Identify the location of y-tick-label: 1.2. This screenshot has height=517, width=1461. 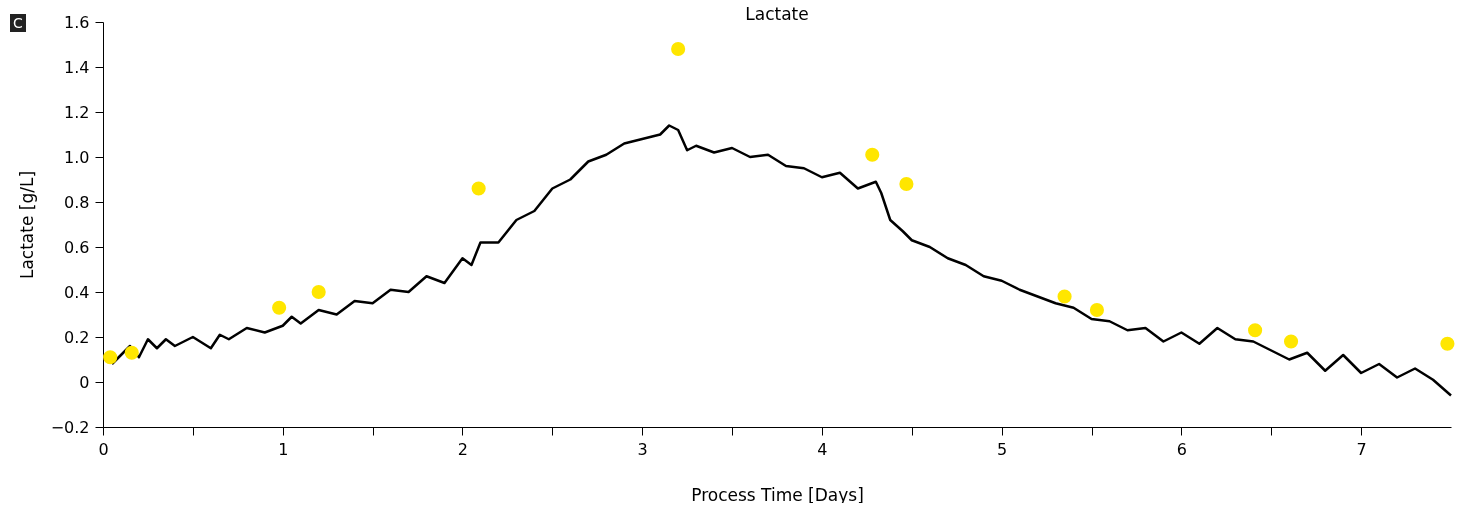
(77, 112).